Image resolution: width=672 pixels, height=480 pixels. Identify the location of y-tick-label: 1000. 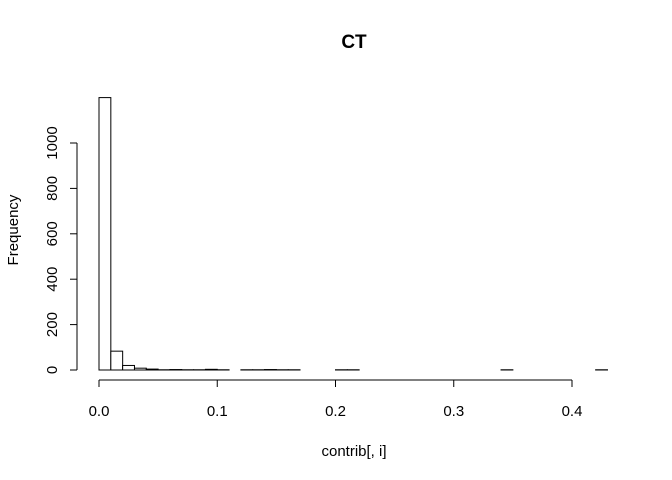
(52, 142).